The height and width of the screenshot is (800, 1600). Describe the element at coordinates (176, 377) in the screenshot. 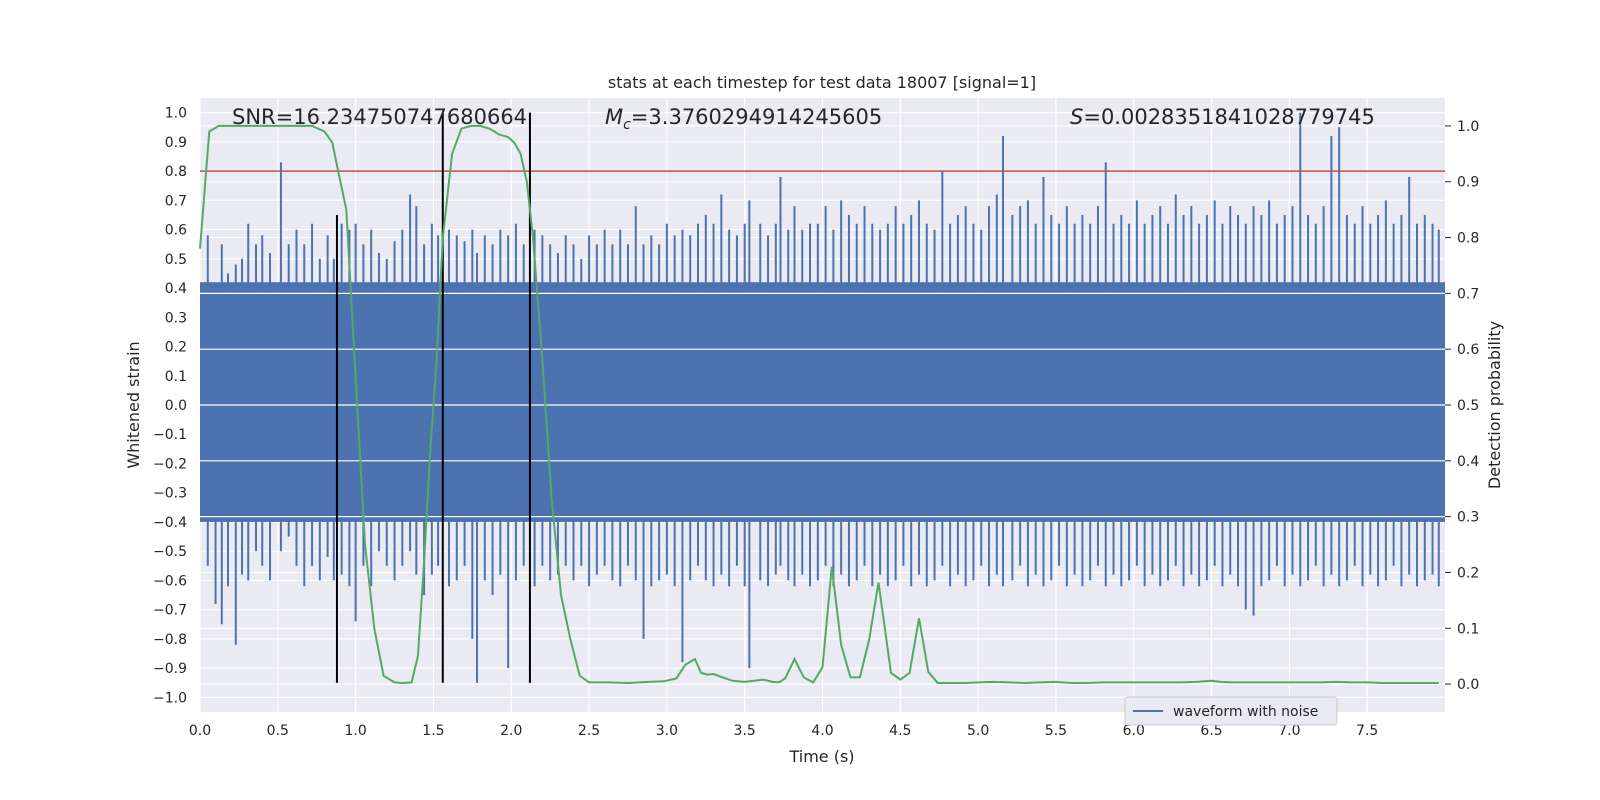

I see `y-tick-label: 0.1` at that location.